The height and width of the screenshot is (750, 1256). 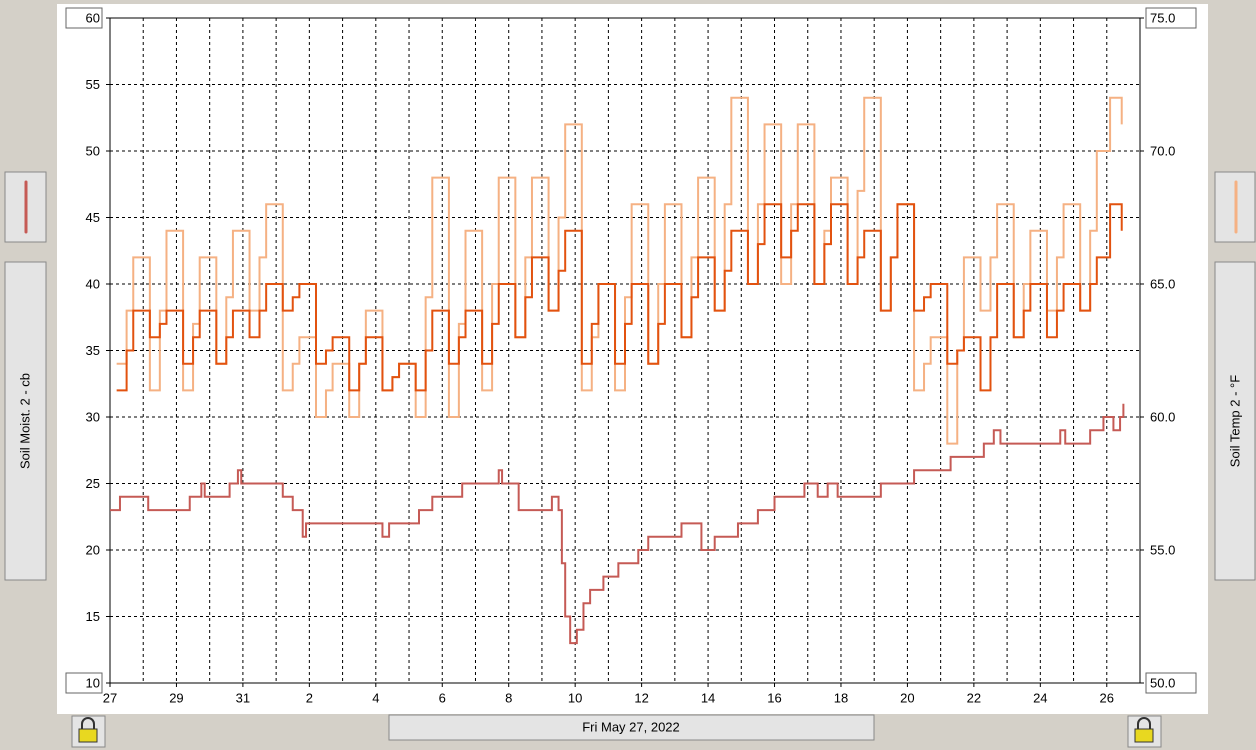 I want to click on x-tick-label: 20, so click(x=907, y=697).